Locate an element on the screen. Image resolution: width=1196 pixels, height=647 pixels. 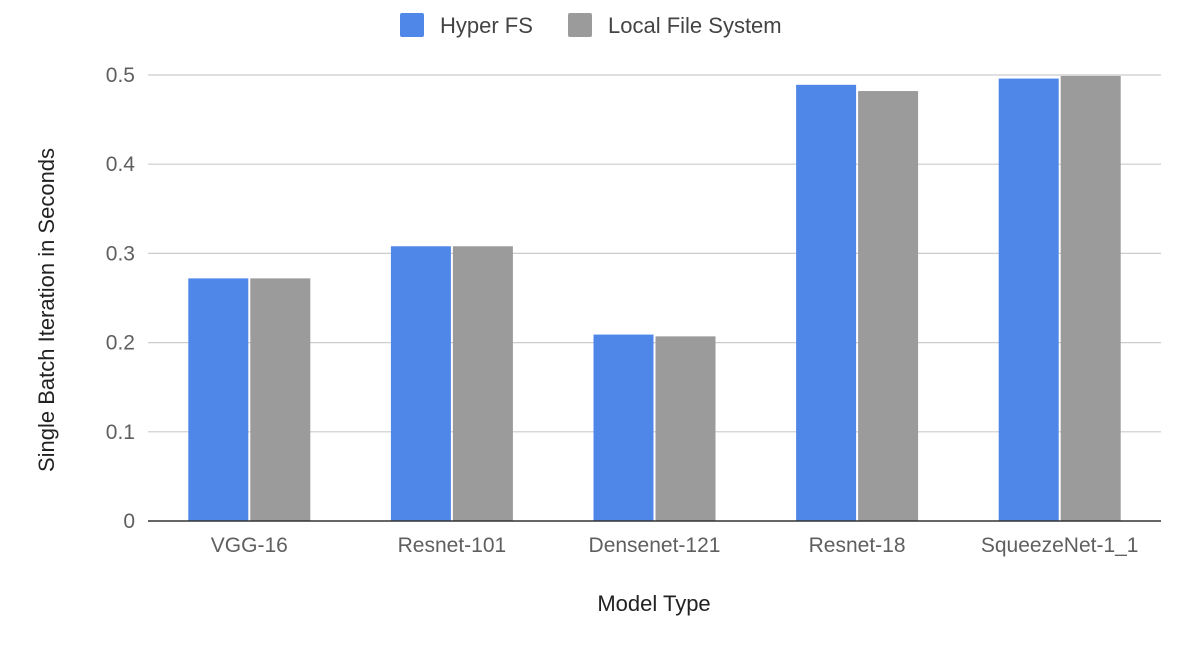
legend-item-local-file-system: Local File System is located at coordinates (675, 25).